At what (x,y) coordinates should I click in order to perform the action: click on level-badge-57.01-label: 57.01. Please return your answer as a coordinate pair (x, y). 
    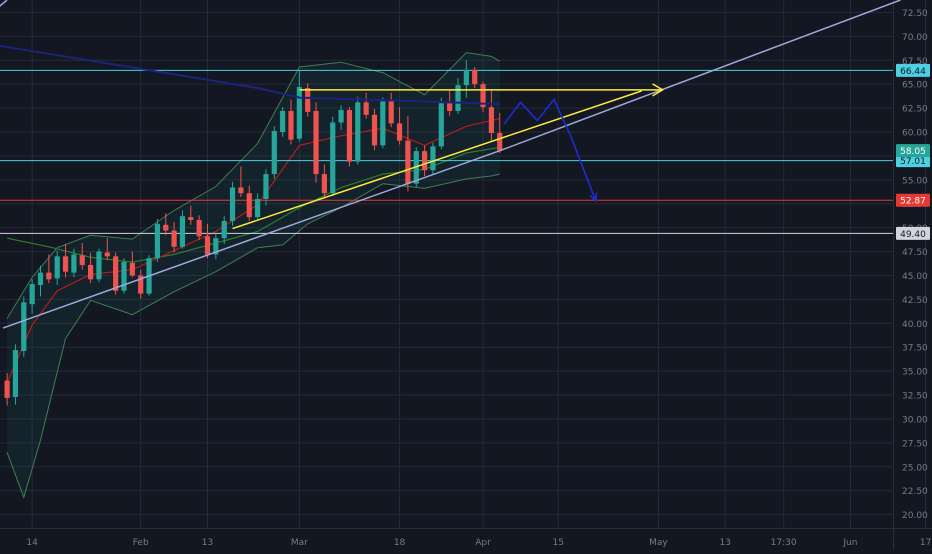
    Looking at the image, I should click on (913, 162).